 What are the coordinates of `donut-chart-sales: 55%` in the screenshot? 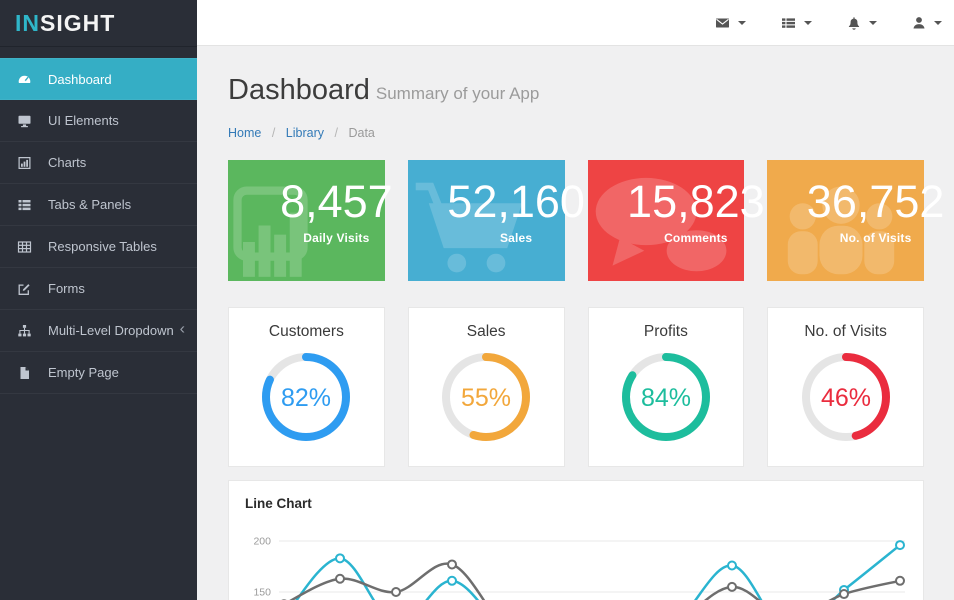 It's located at (486, 397).